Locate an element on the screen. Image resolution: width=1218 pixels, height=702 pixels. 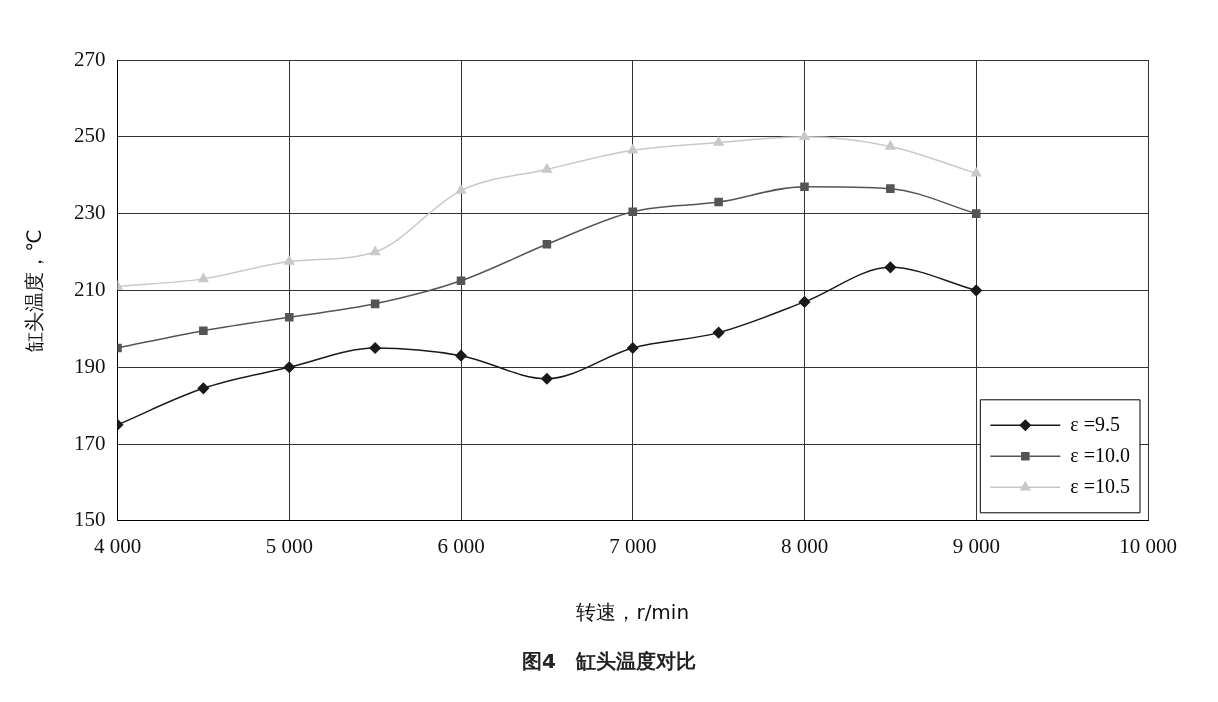
x-tick-label: 6 000 is located at coordinates (461, 545).